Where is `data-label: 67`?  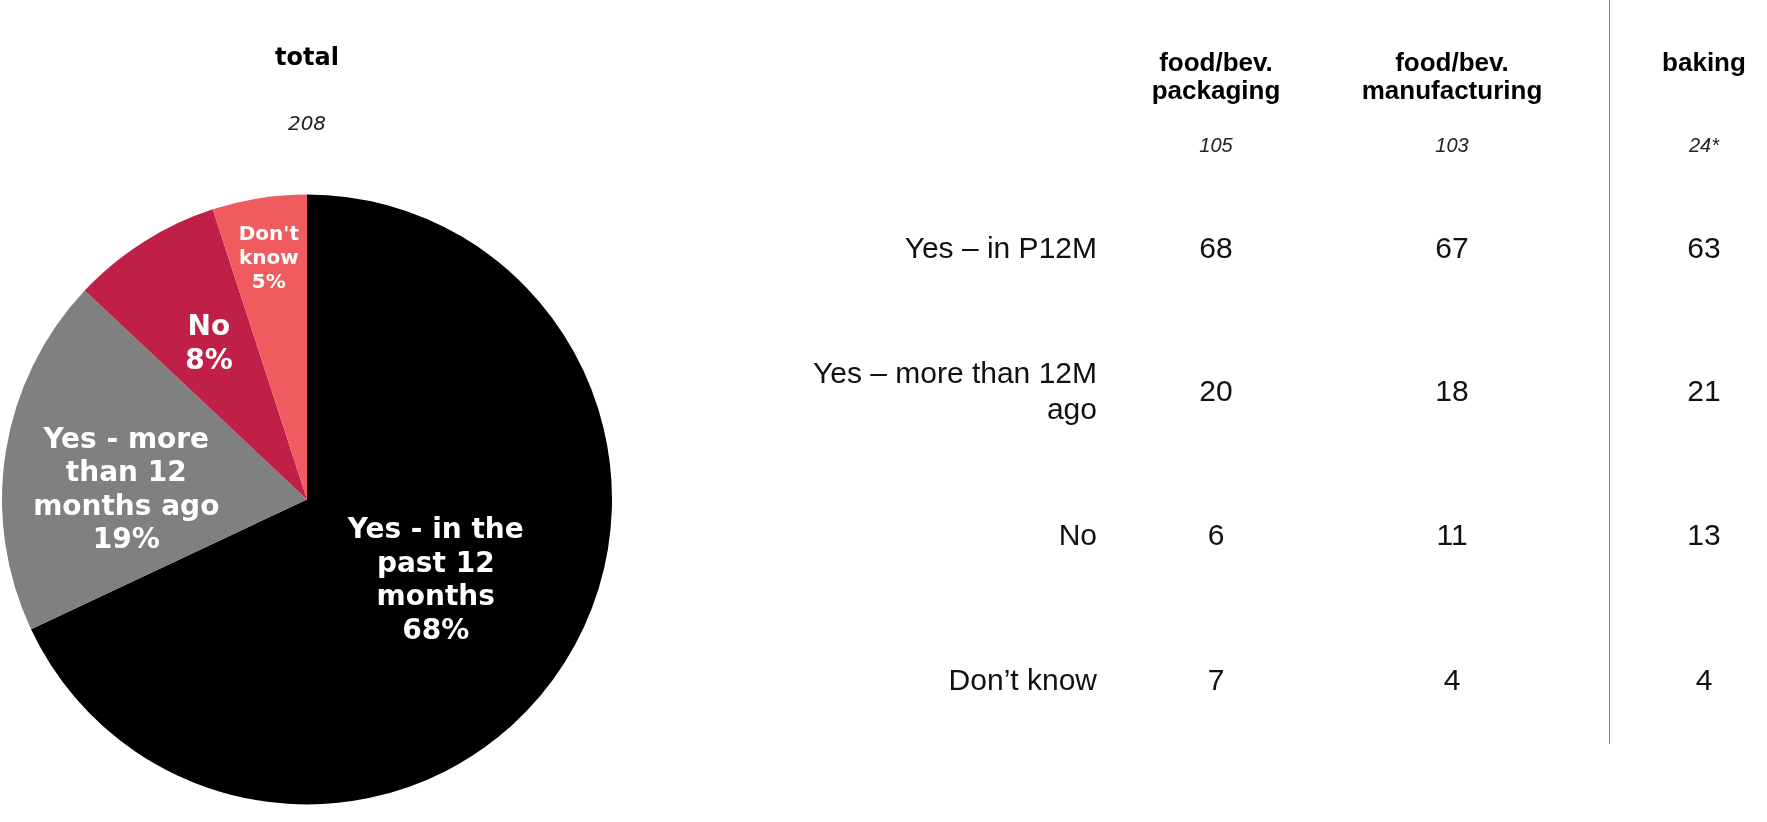
data-label: 67 is located at coordinates (1452, 248).